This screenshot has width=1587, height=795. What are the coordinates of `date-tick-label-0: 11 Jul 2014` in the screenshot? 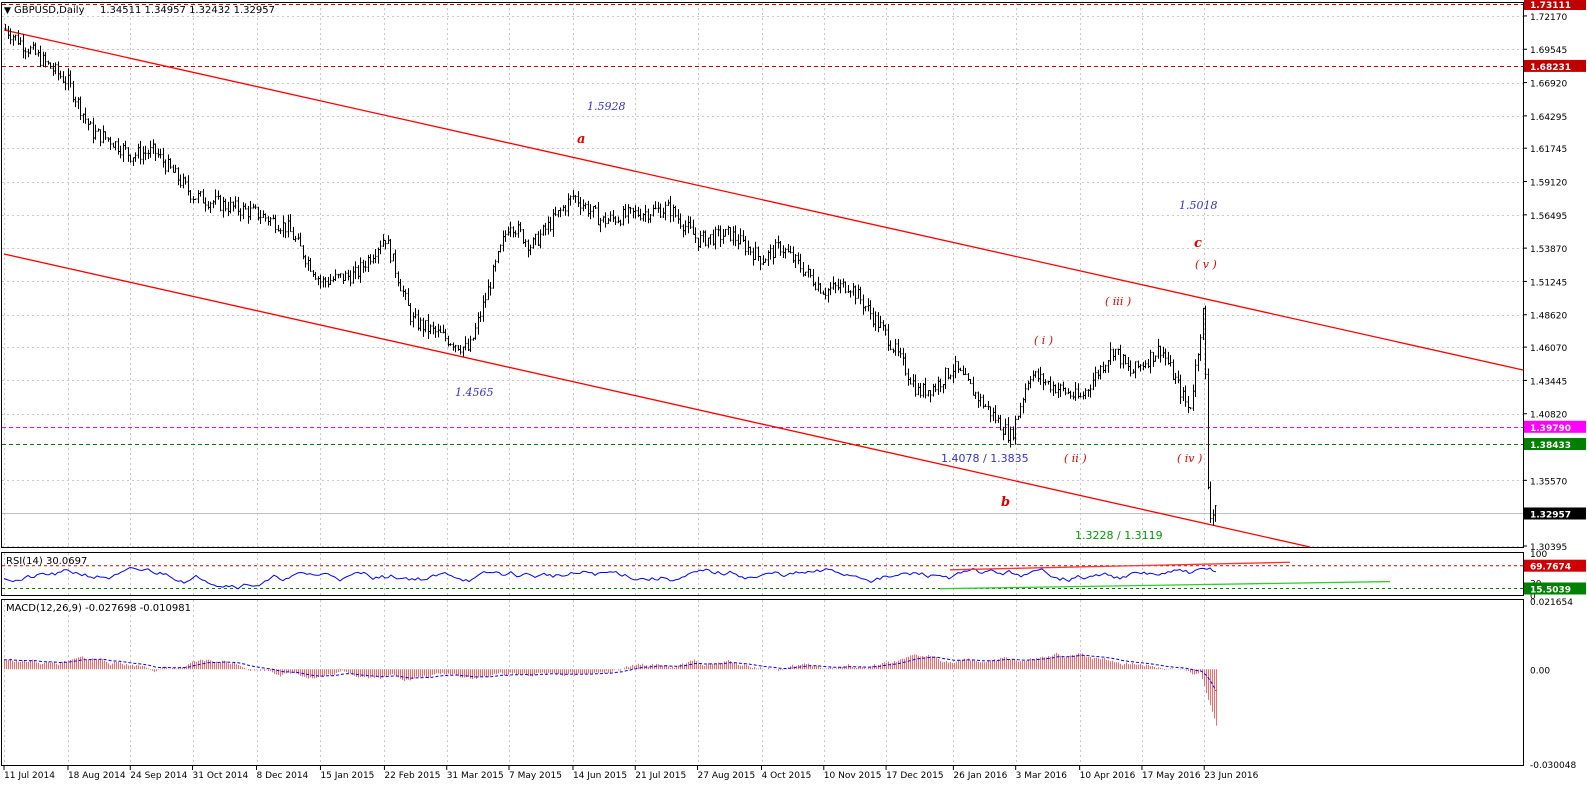 It's located at (29, 776).